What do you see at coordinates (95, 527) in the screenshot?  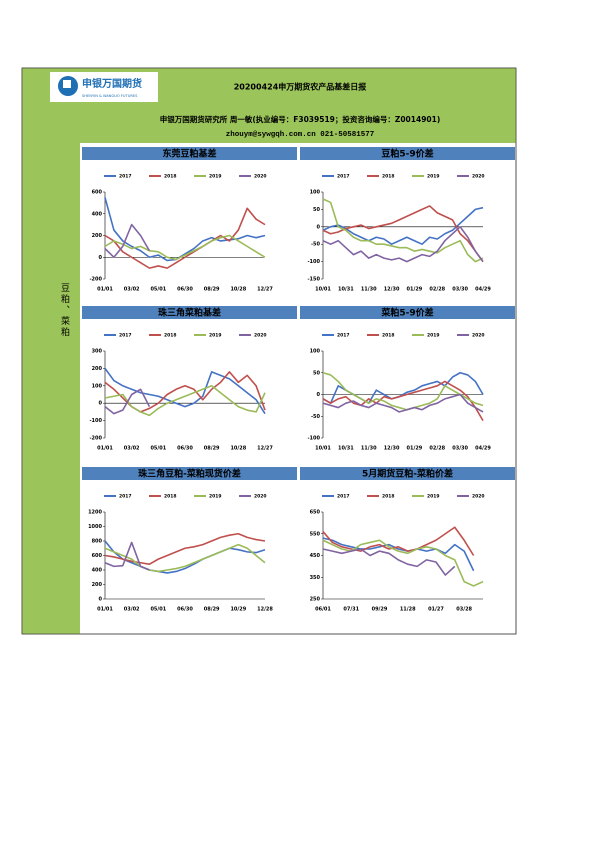 I see `y-tick-label: 1000` at bounding box center [95, 527].